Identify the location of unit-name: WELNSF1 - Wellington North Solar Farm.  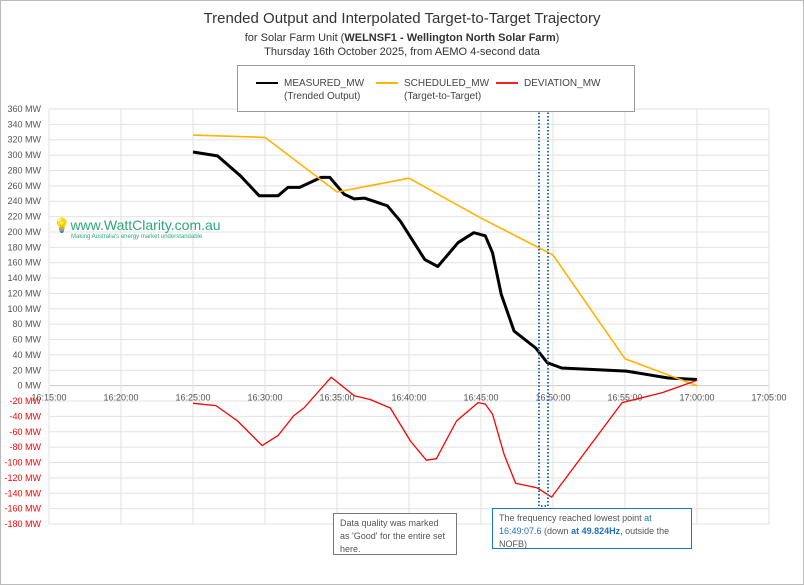
(450, 38).